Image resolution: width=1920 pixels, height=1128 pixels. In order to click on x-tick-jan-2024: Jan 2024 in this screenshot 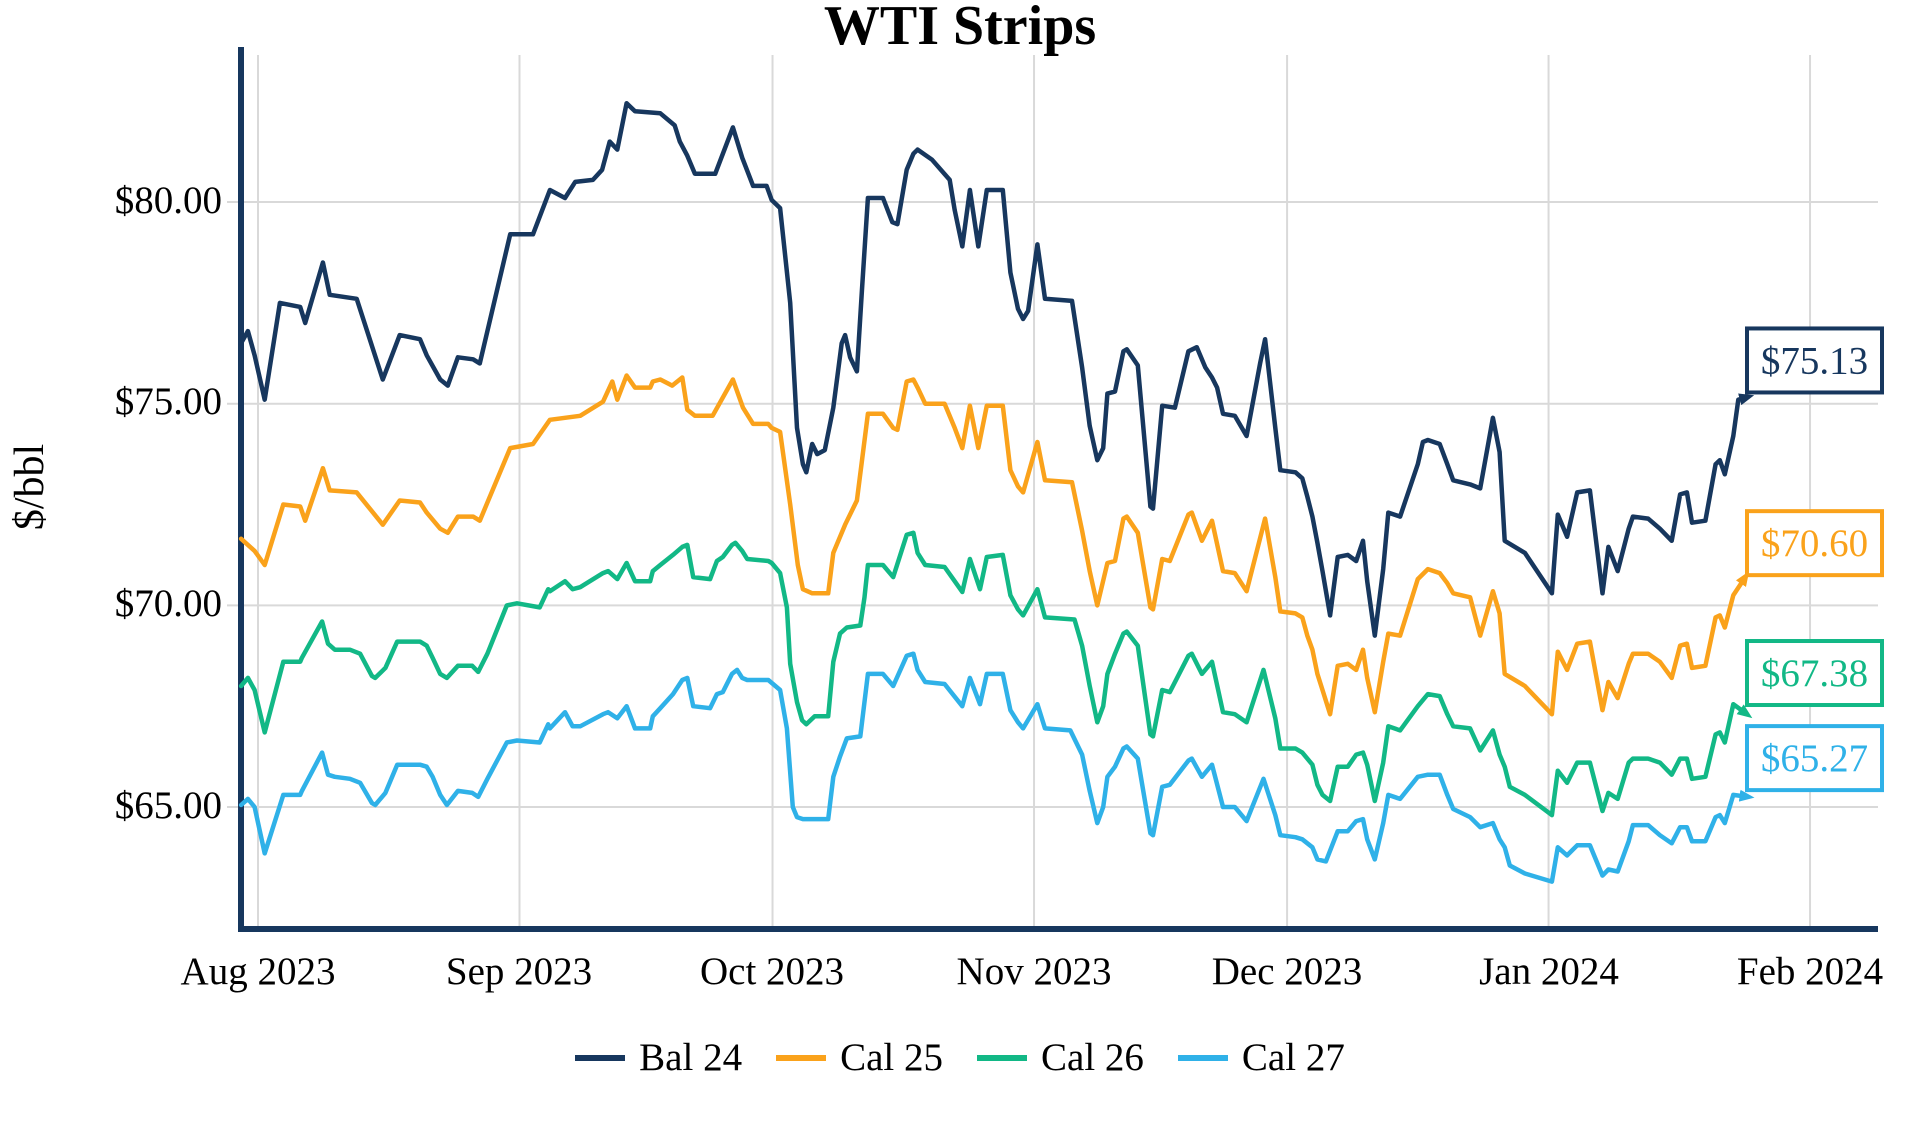, I will do `click(1549, 971)`.